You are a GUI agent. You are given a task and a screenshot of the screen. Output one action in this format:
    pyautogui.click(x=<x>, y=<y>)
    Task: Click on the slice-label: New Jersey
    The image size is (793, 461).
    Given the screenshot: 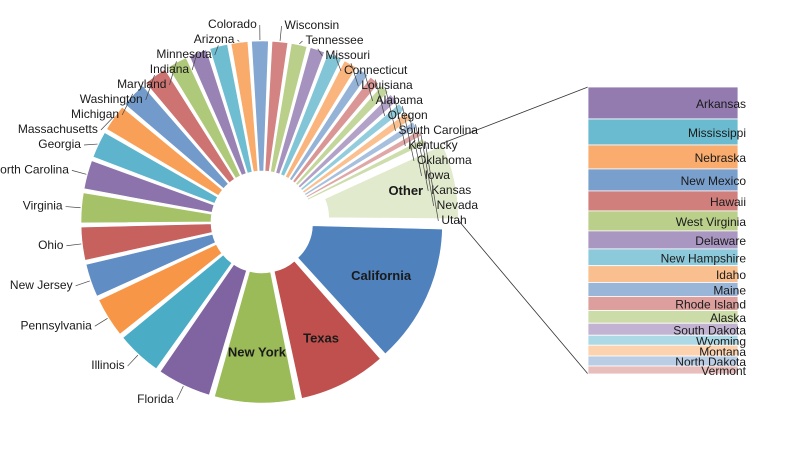 What is the action you would take?
    pyautogui.click(x=41, y=285)
    